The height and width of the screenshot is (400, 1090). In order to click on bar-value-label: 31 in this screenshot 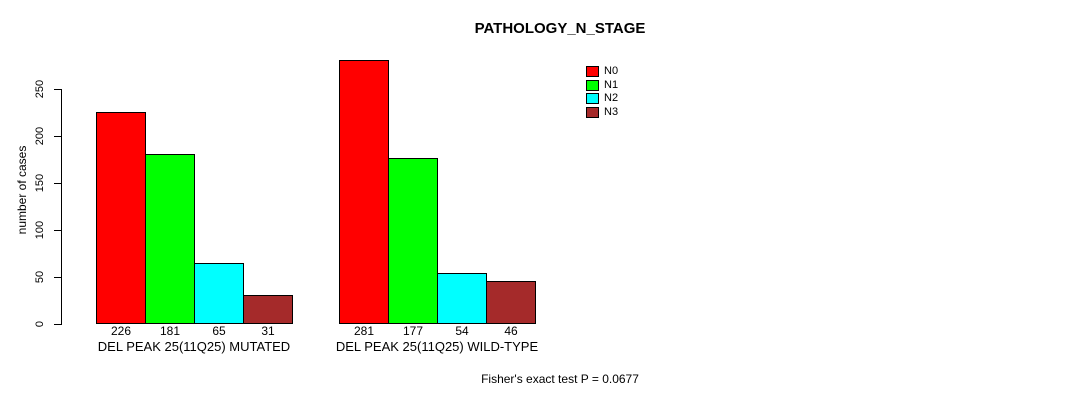, I will do `click(268, 331)`.